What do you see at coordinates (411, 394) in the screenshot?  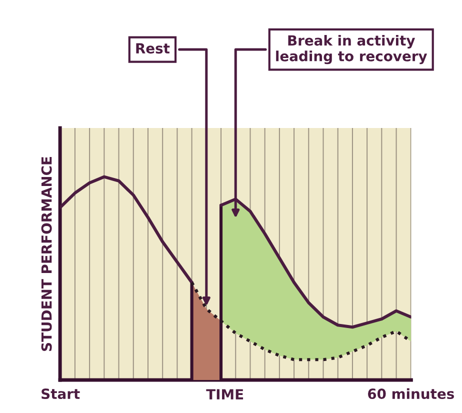 I see `x-tick-label: 60 minutes` at bounding box center [411, 394].